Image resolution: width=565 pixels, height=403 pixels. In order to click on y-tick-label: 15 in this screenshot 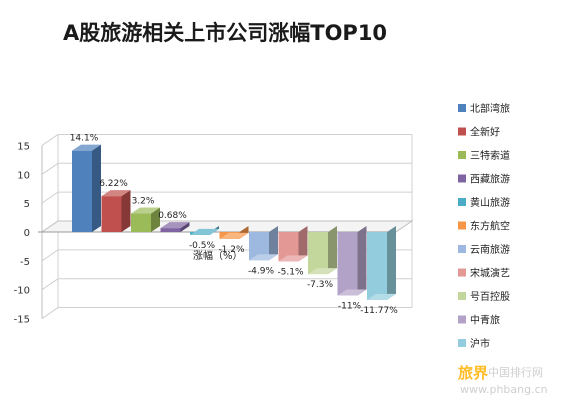, I will do `click(23, 146)`.